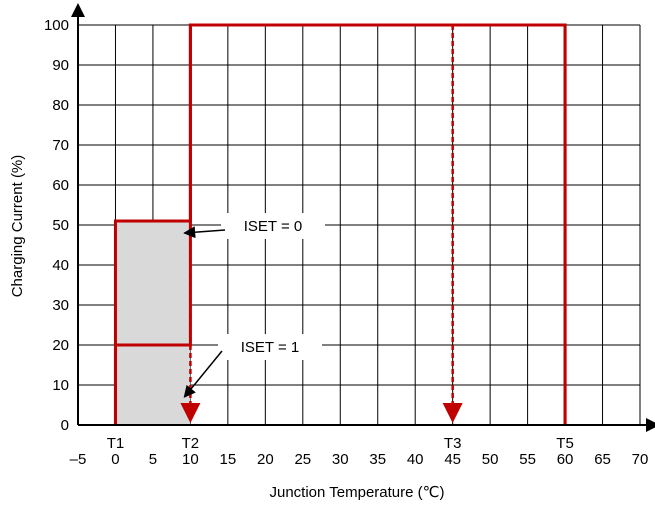 This screenshot has width=655, height=527. I want to click on y-axis-title: Charging Current (%), so click(17, 226).